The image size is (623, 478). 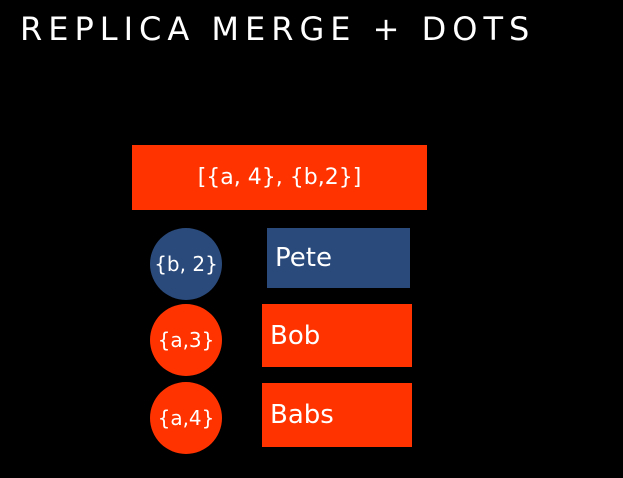 I want to click on dot-b2: {b, 2}, so click(x=186, y=264).